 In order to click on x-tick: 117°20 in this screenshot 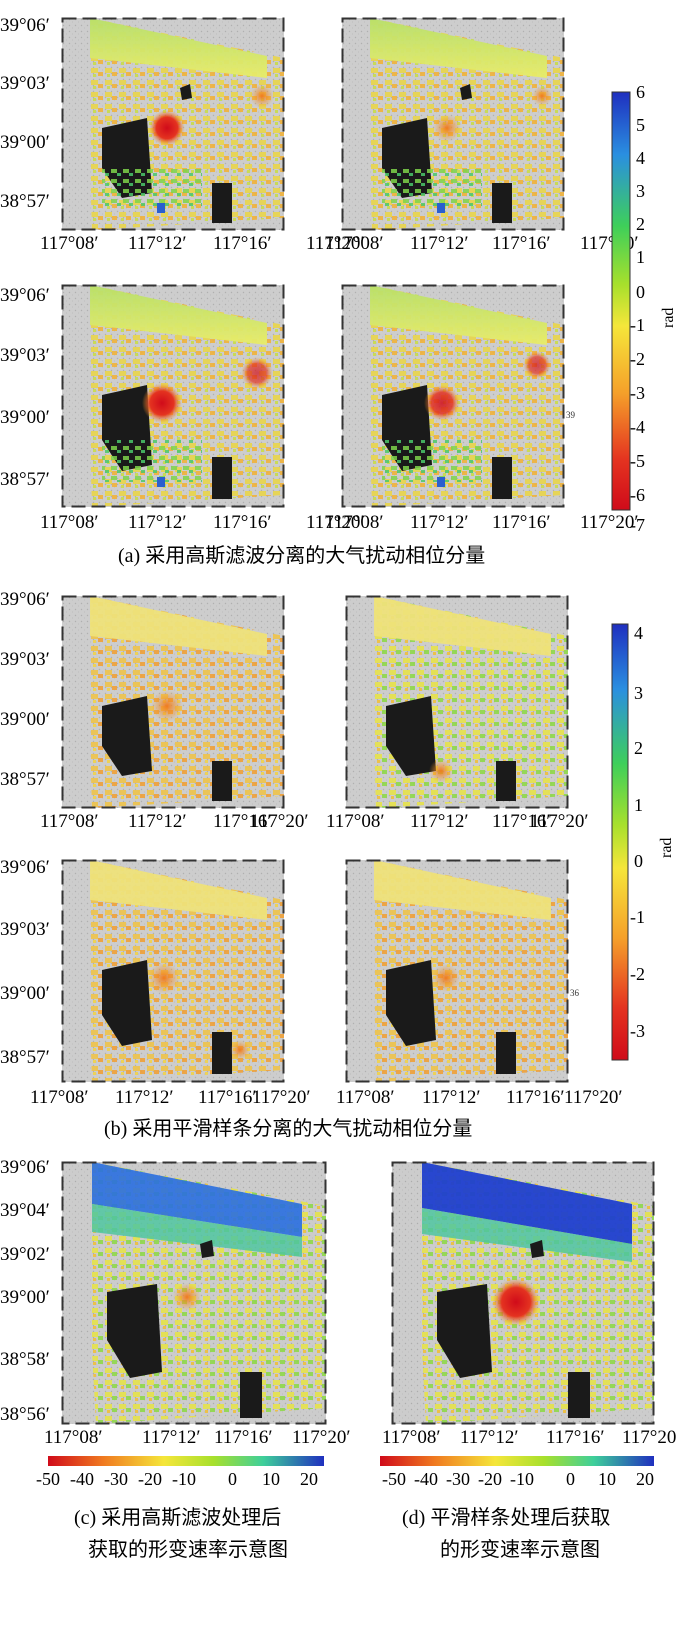, I will do `click(649, 1437)`.